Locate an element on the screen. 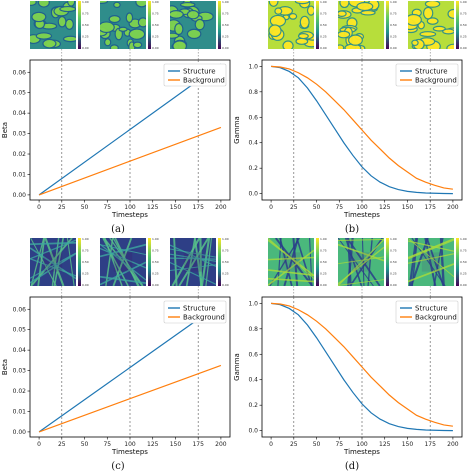 The height and width of the screenshot is (476, 474). series-line-structure is located at coordinates (362, 130).